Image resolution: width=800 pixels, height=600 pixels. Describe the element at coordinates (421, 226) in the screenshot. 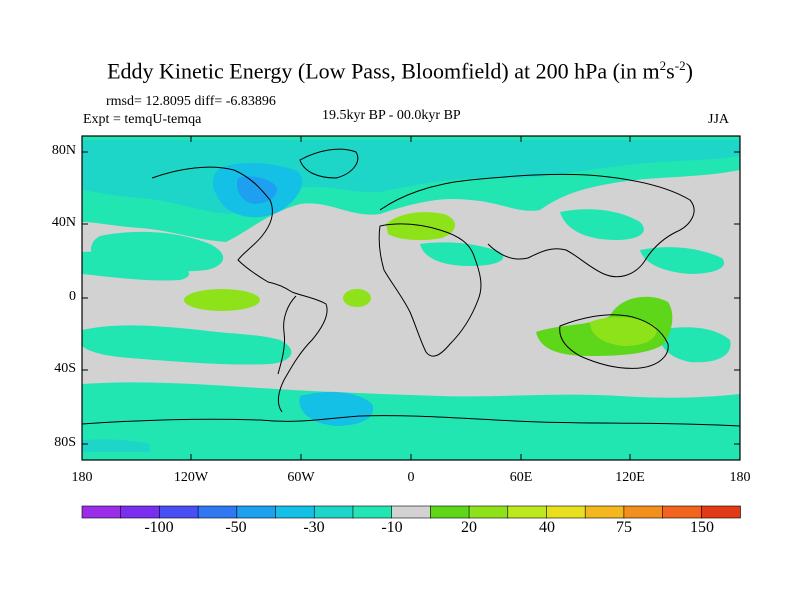

I see `mediterranean-positive` at that location.